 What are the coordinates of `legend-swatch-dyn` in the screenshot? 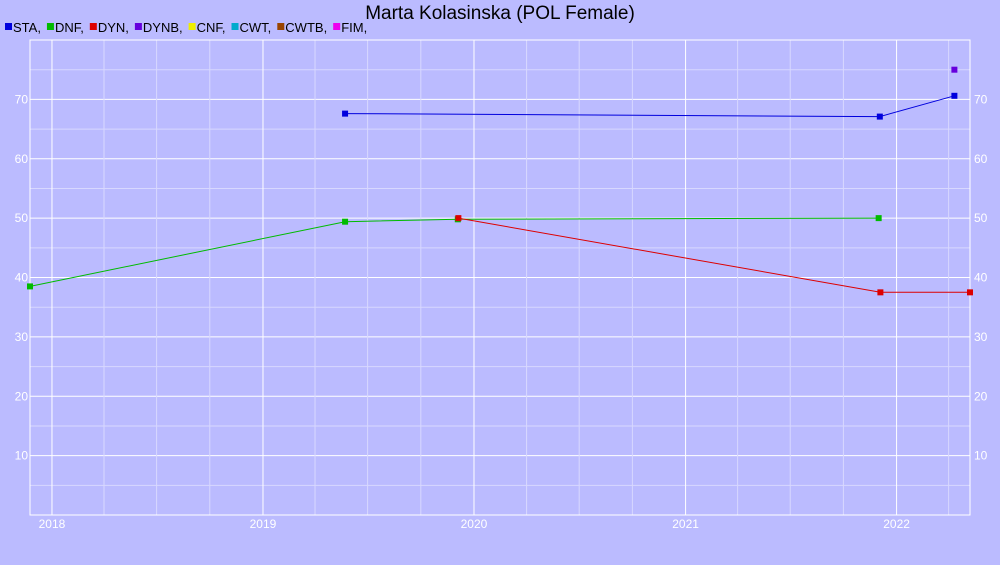 It's located at (93, 26).